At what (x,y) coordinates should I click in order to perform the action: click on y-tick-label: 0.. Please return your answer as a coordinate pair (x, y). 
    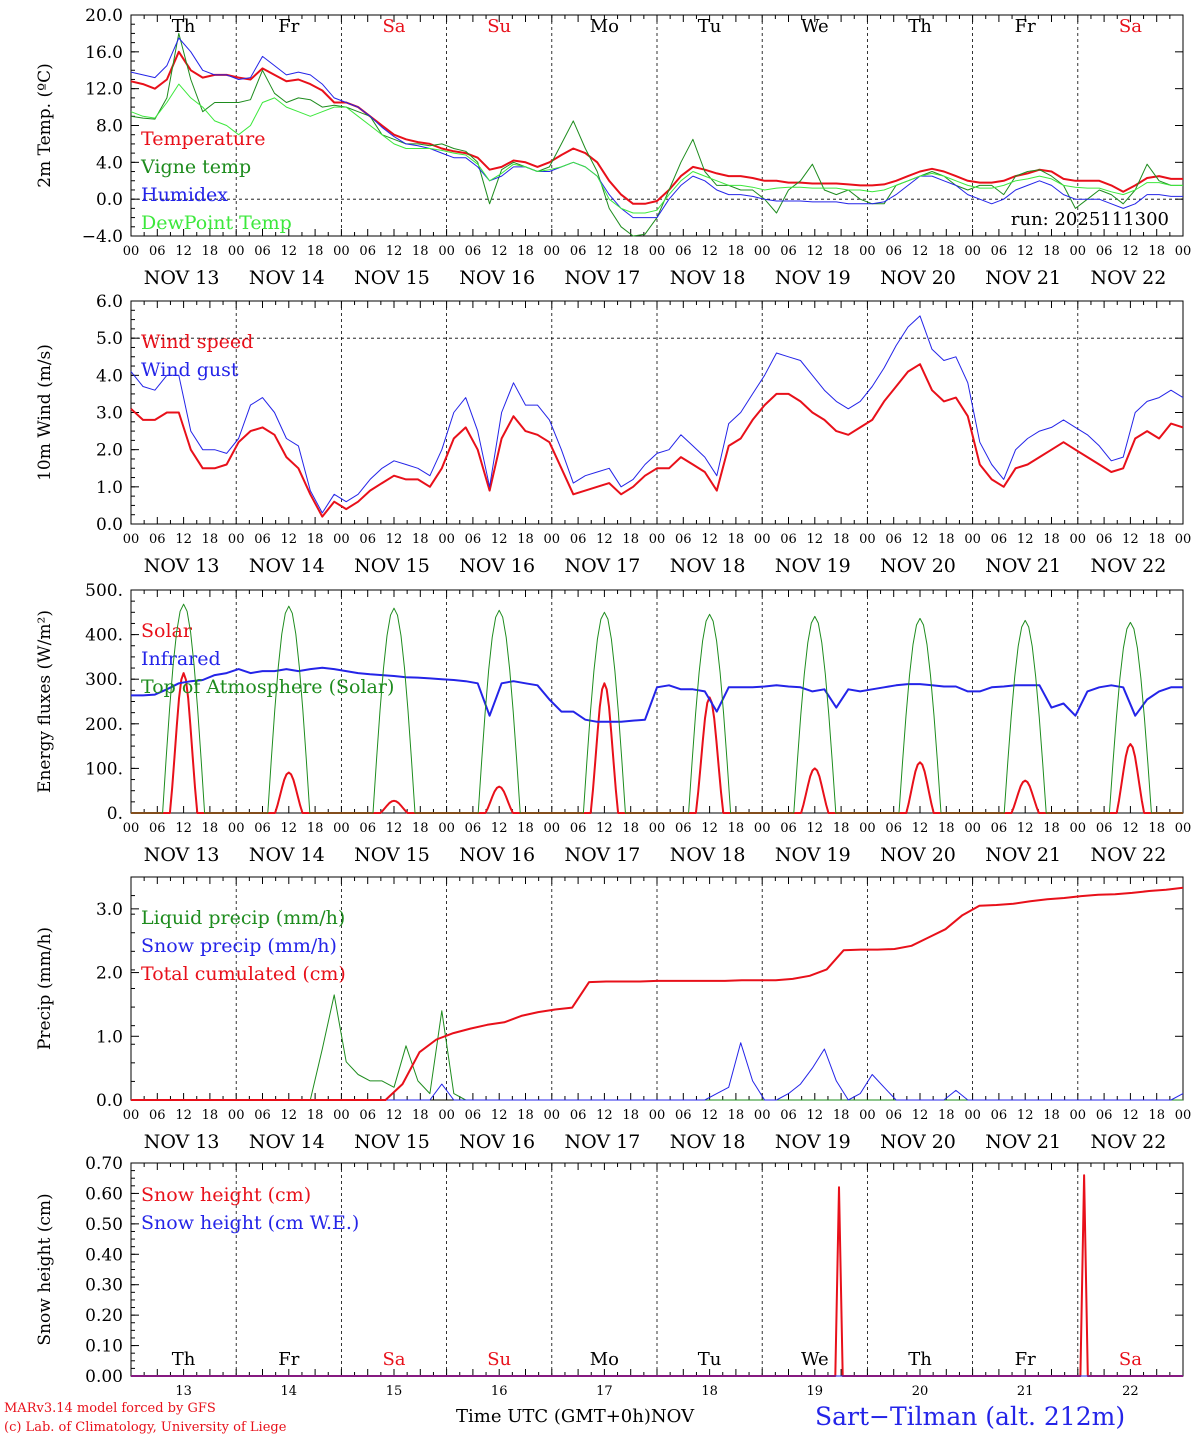
    Looking at the image, I should click on (115, 814).